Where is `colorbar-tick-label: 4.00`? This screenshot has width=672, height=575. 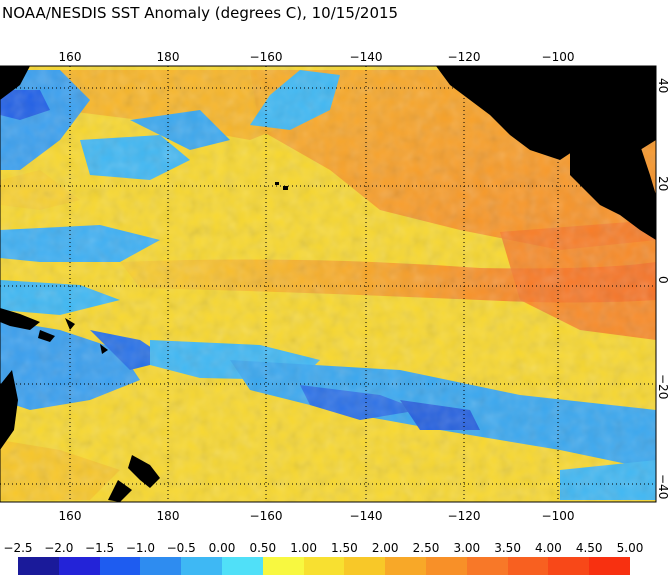 colorbar-tick-label: 4.00 is located at coordinates (548, 548).